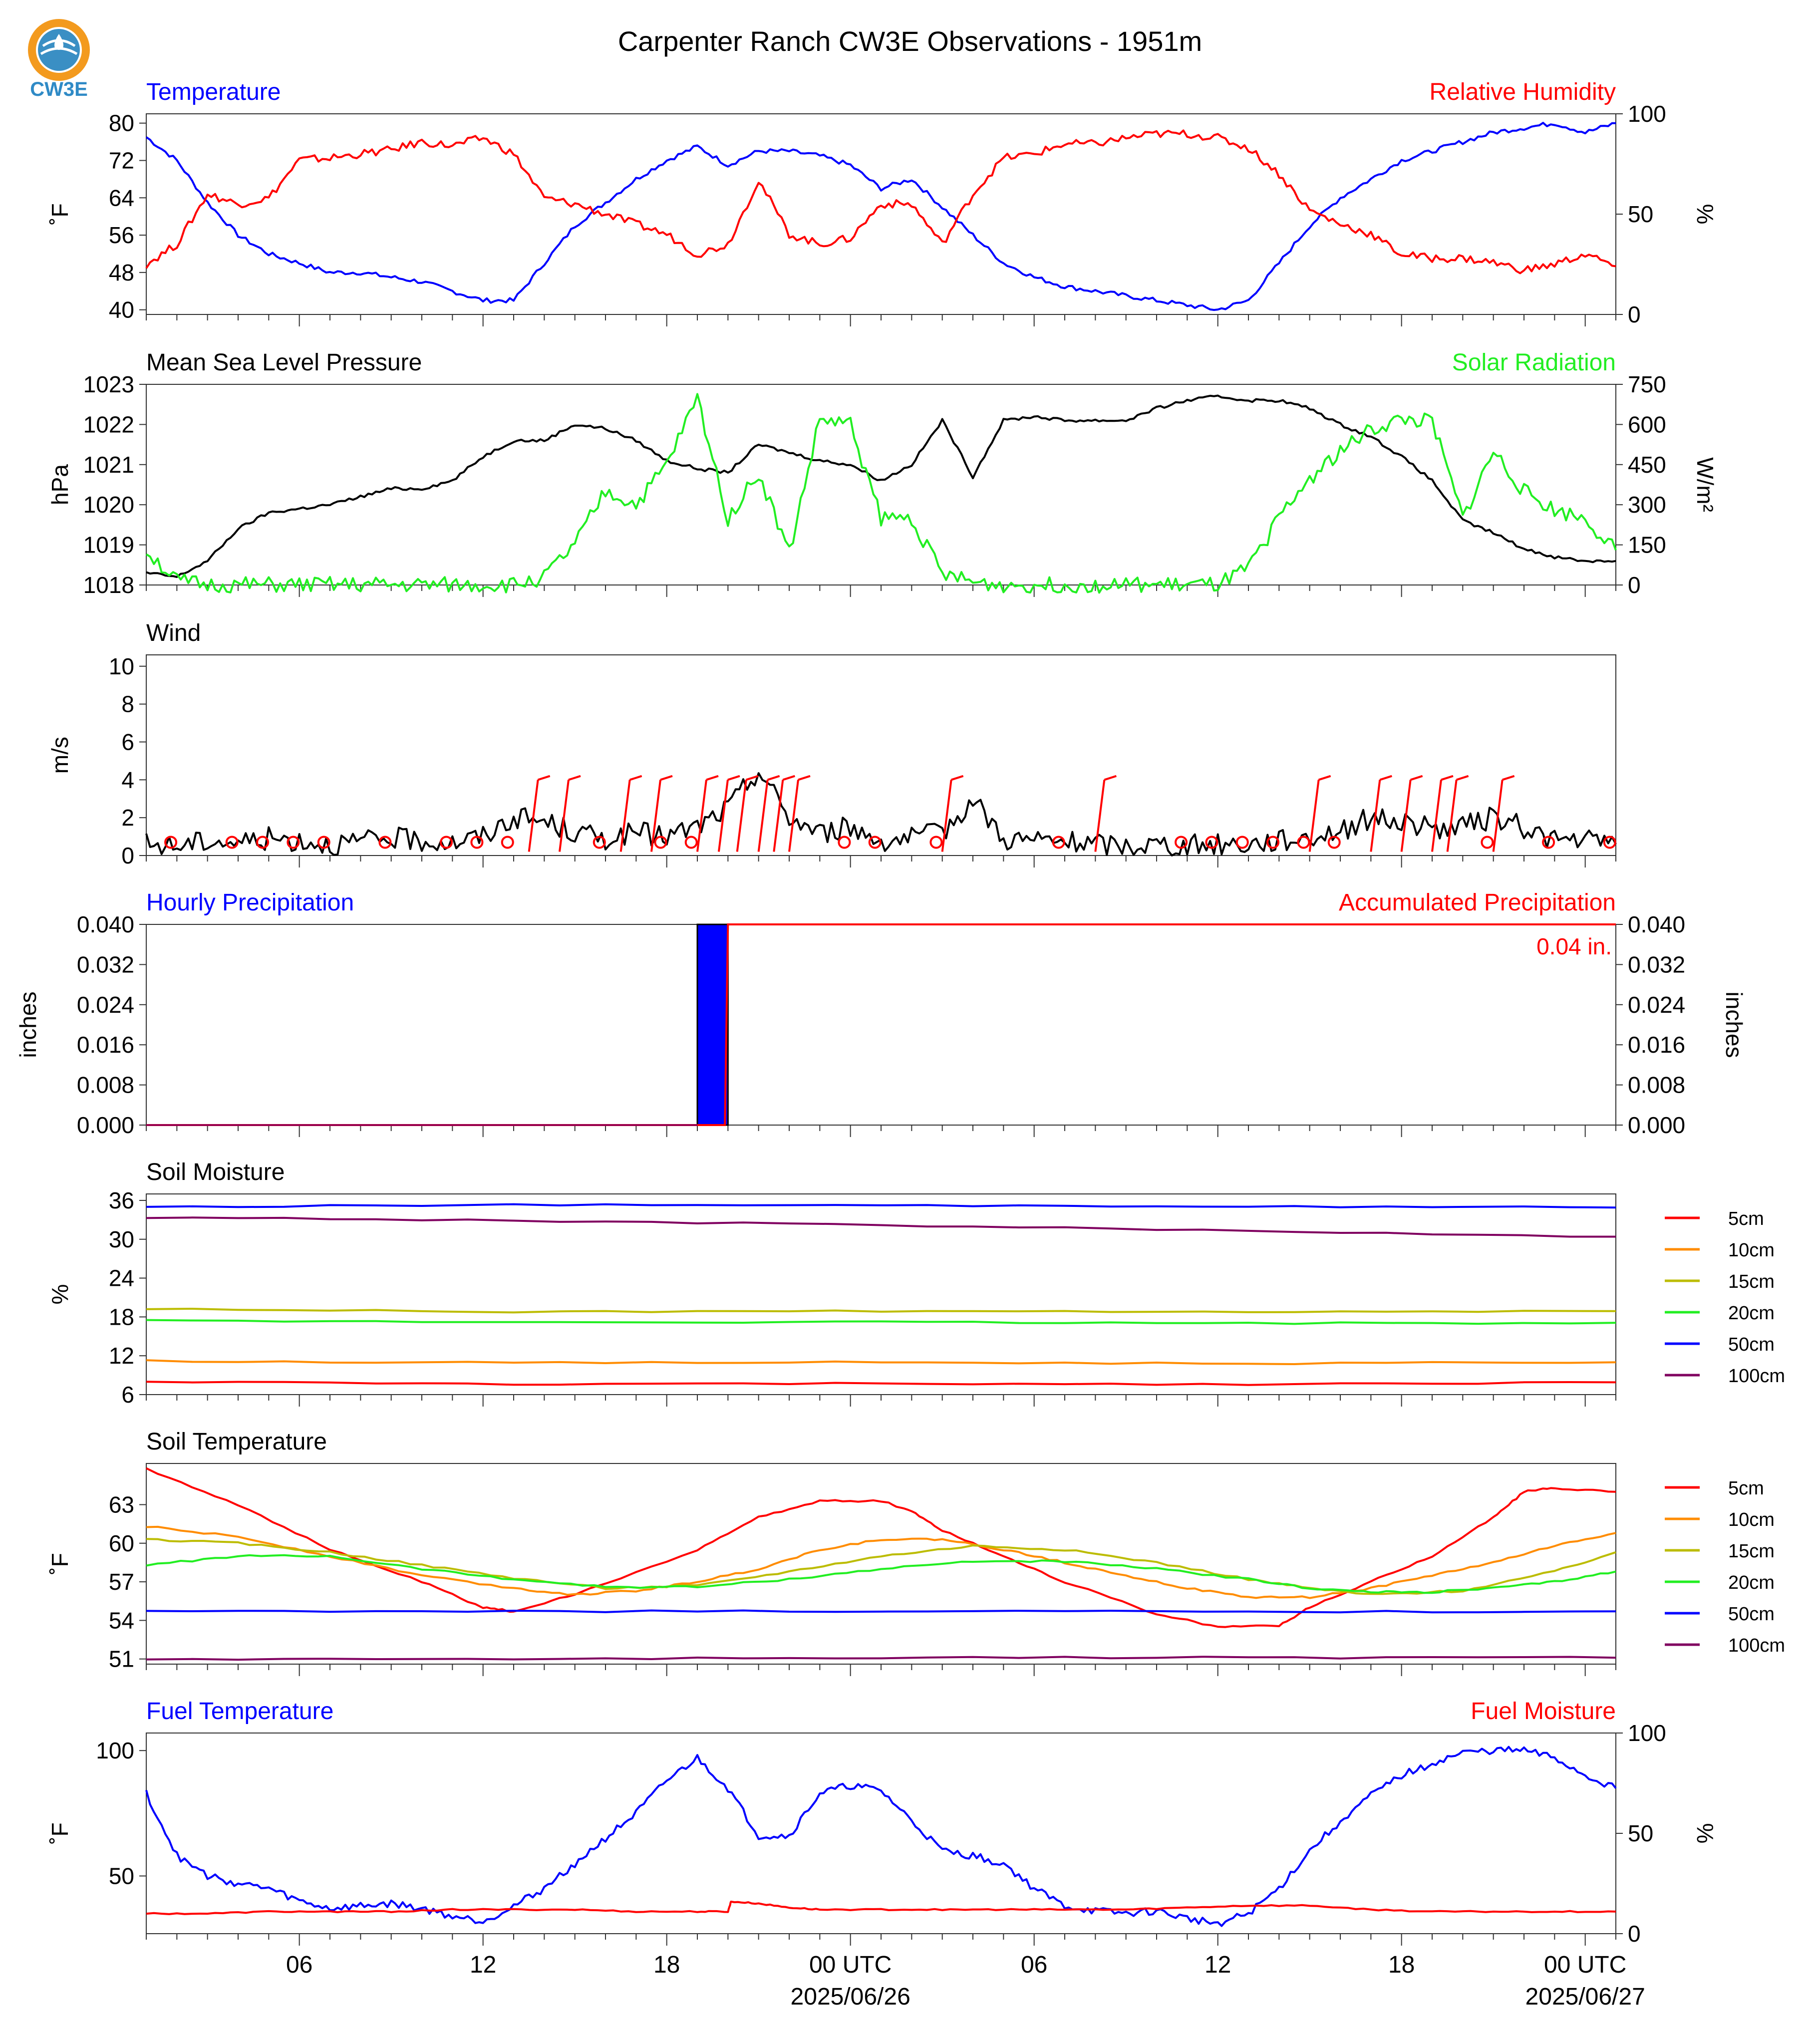  I want to click on y-tick-label-left: 48, so click(121, 273).